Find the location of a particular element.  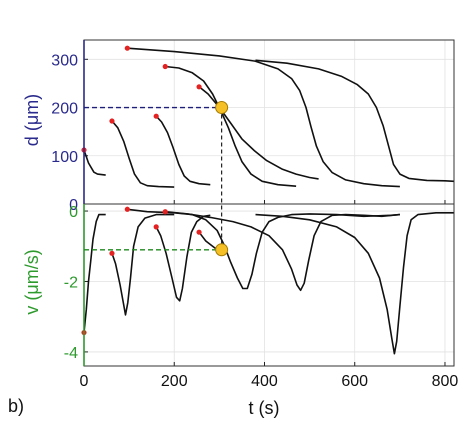

x-tick-label-0: 0 is located at coordinates (84, 381).